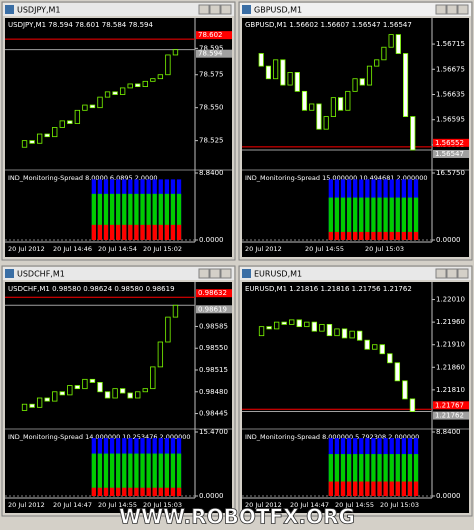  What do you see at coordinates (41, 274) in the screenshot?
I see `window-title: USDCHF,M1` at bounding box center [41, 274].